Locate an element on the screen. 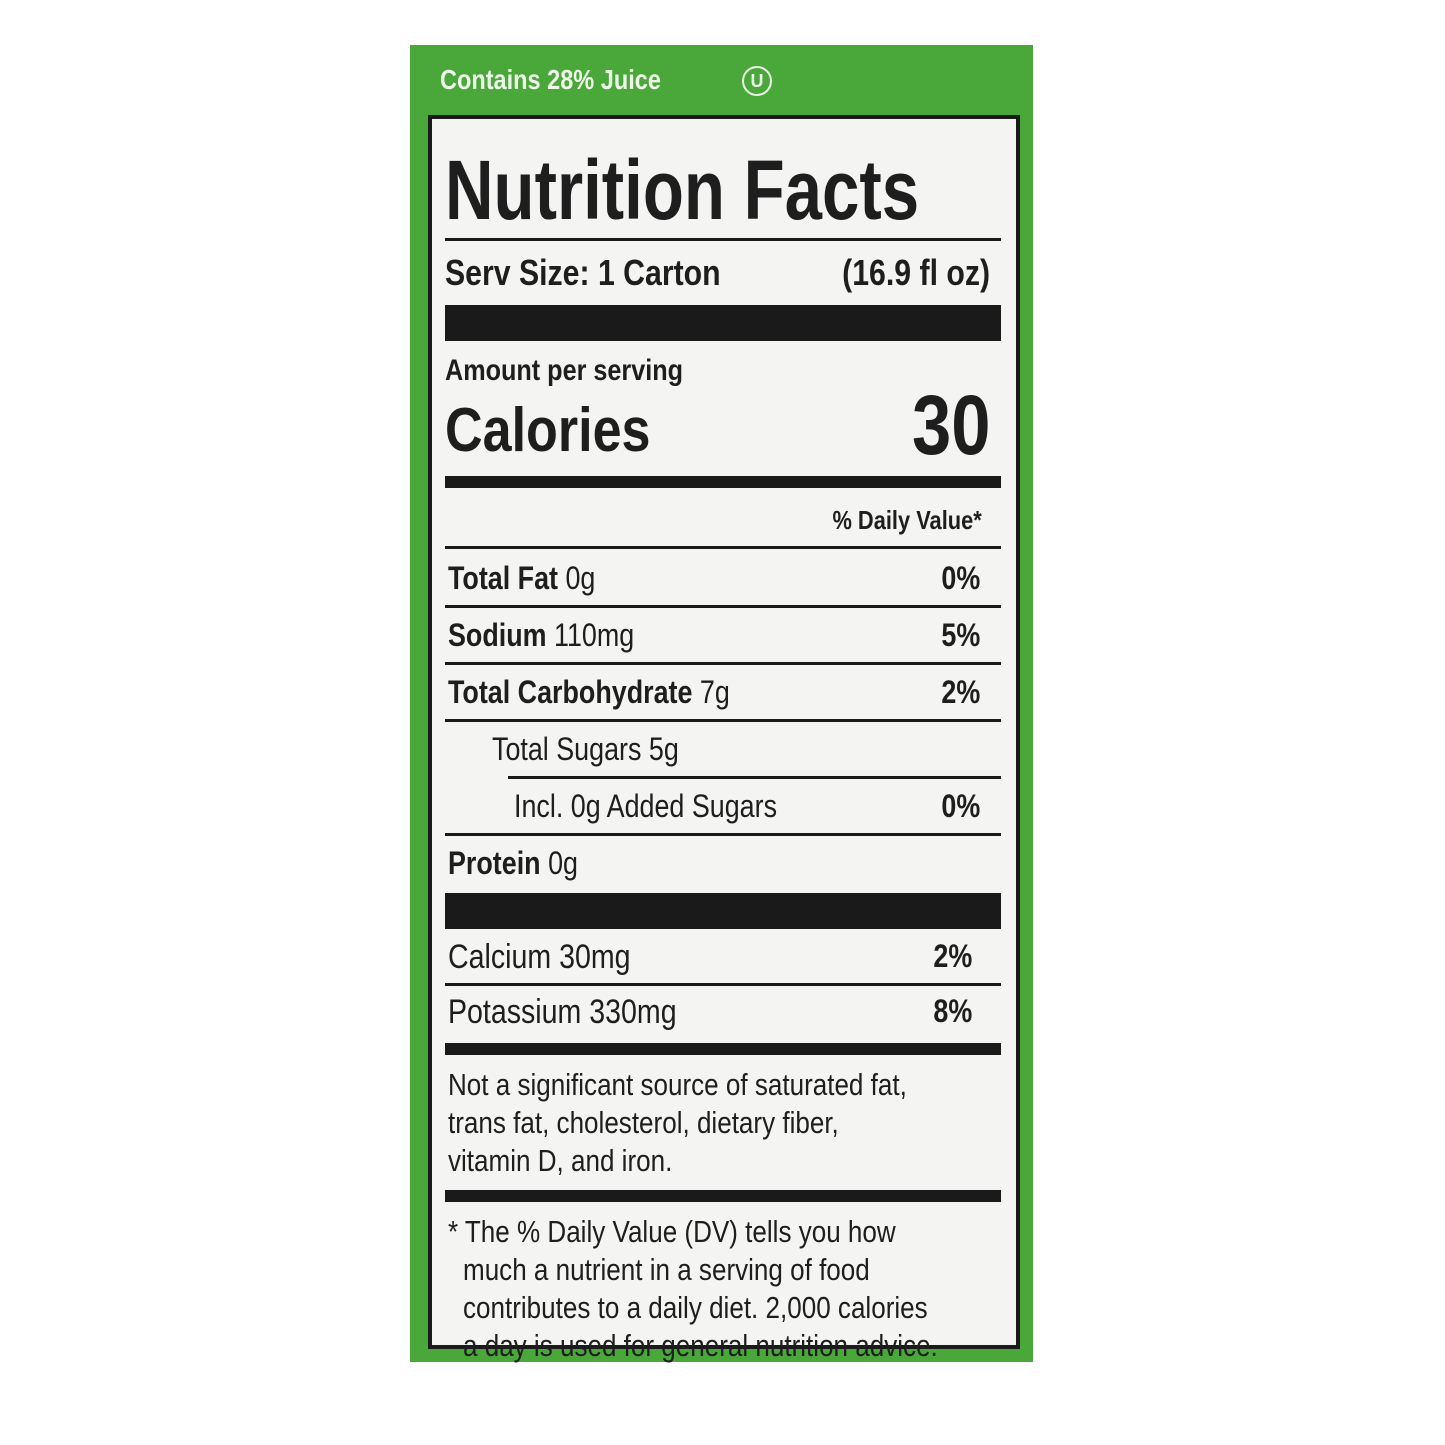  juice-claim: Contains 28% Juice is located at coordinates (550, 79).